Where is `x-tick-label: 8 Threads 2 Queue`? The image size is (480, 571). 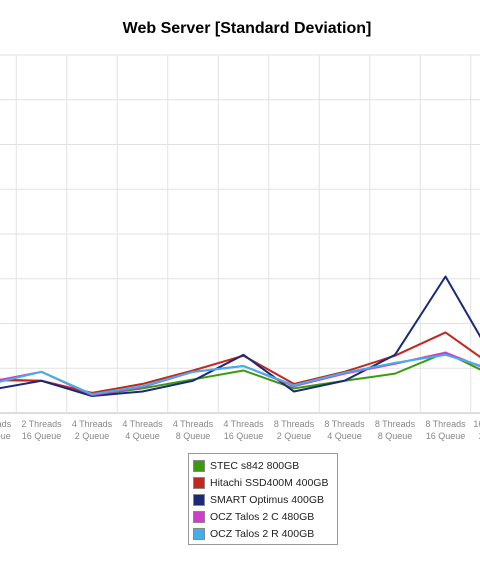
x-tick-label: 8 Threads 2 Queue is located at coordinates (294, 430).